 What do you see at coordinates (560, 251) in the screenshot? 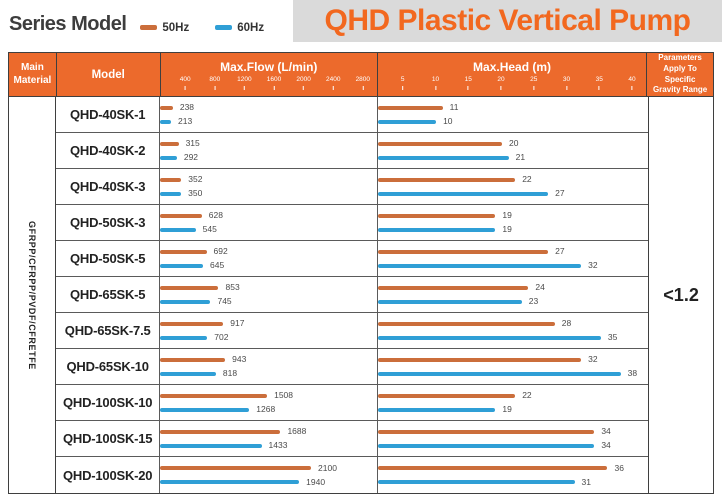
I see `head-value-50hz: 27` at bounding box center [560, 251].